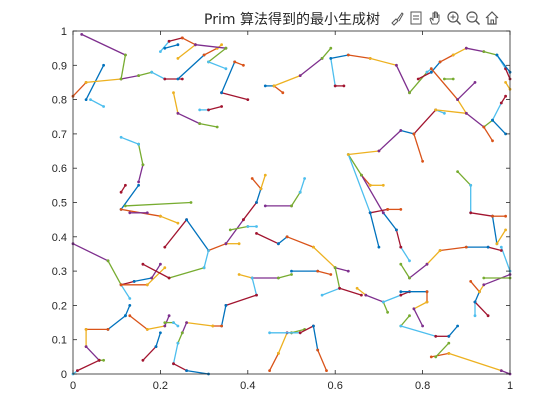 The image size is (560, 420). I want to click on axes-toolbar, so click(444, 18).